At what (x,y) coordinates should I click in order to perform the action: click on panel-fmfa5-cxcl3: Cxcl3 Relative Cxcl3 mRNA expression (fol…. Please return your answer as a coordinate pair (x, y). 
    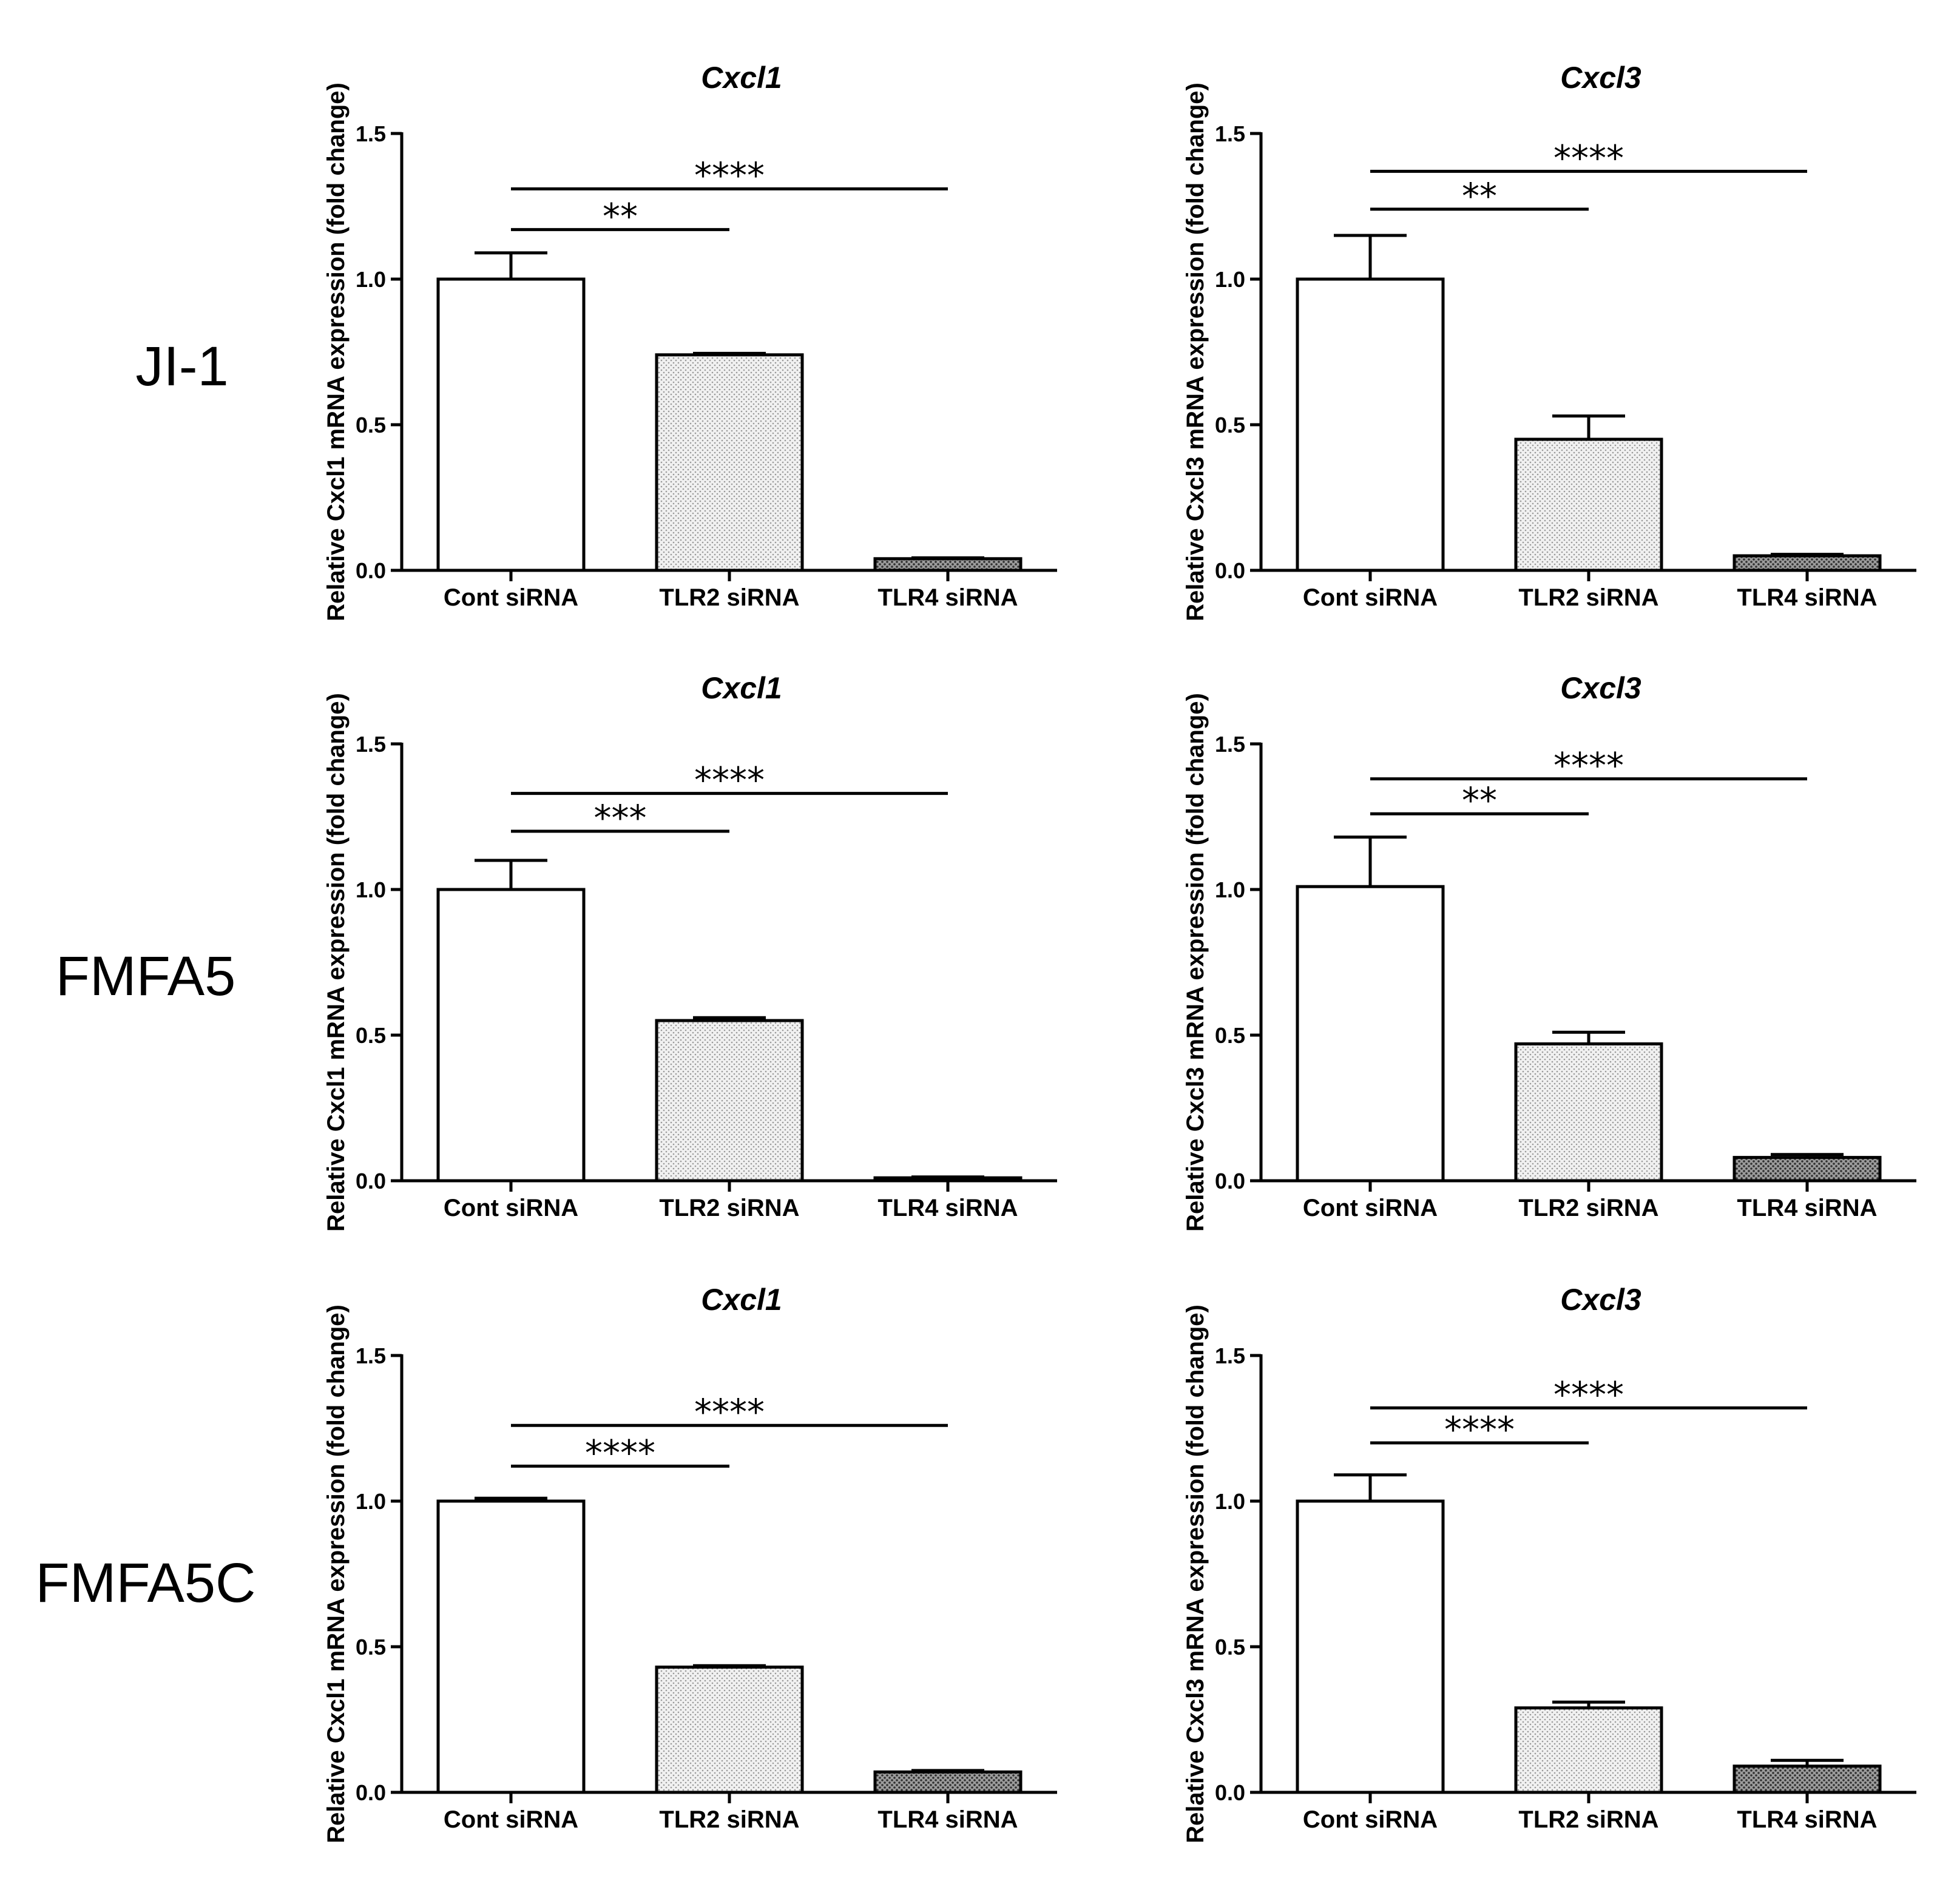
    Looking at the image, I should click on (1549, 952).